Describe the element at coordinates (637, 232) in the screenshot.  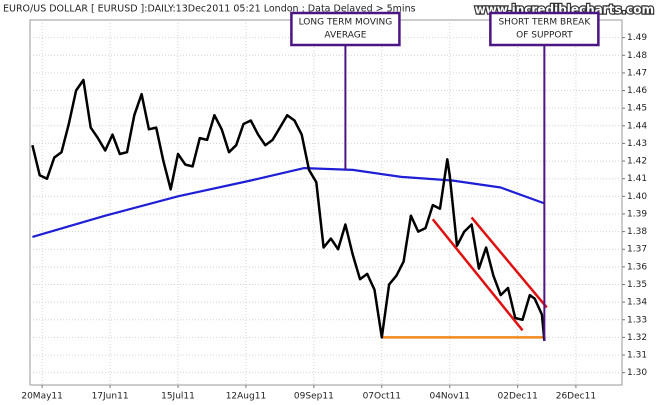
I see `y-tick-label: 1.38` at that location.